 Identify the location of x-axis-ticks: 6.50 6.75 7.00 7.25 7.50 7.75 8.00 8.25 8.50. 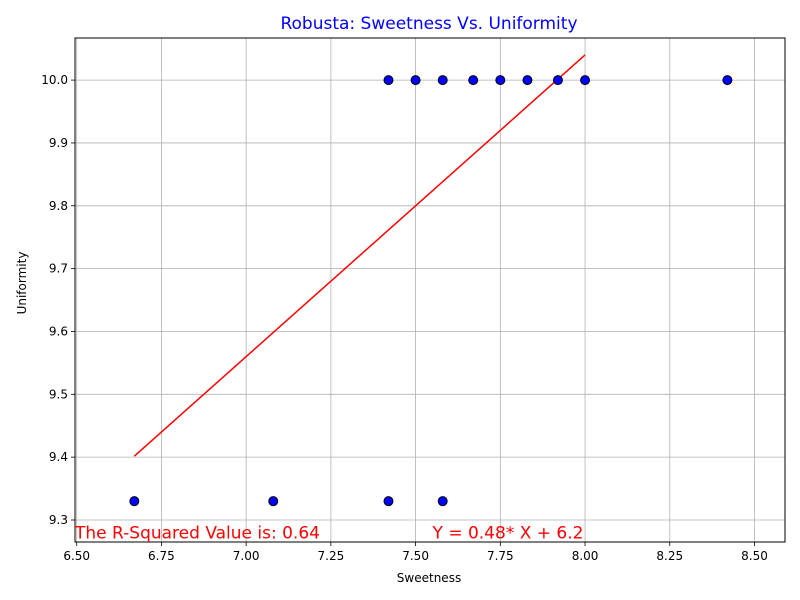
(415, 552).